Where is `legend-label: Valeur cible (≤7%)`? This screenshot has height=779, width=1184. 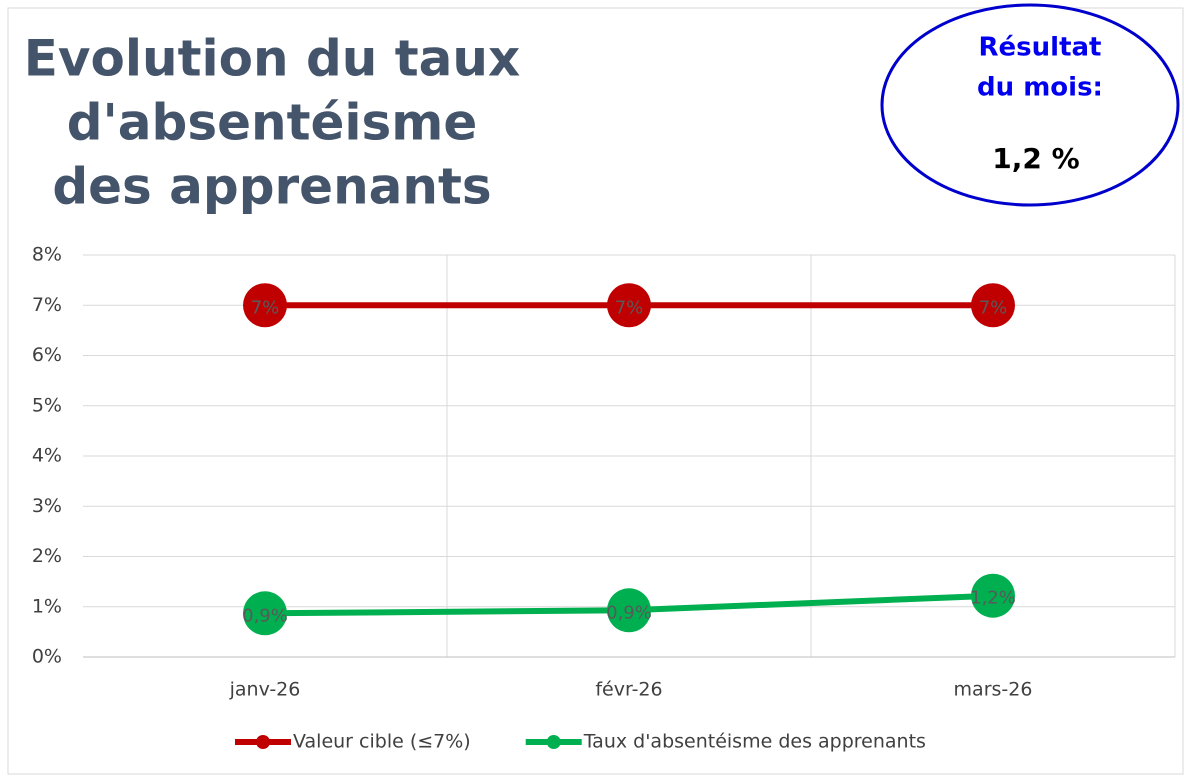
legend-label: Valeur cible (≤7%) is located at coordinates (382, 742).